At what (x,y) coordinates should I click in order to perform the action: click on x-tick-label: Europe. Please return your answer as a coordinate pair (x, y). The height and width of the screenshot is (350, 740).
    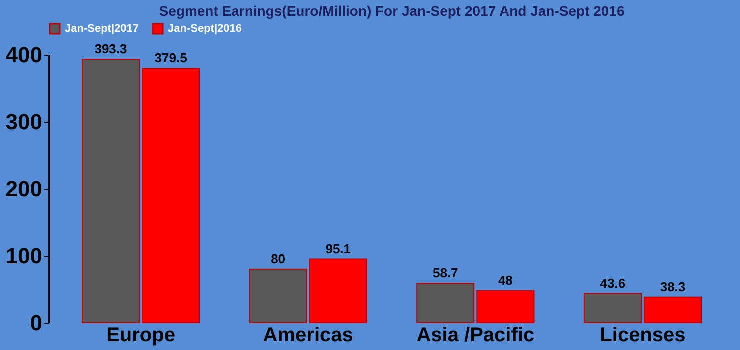
    Looking at the image, I should click on (141, 335).